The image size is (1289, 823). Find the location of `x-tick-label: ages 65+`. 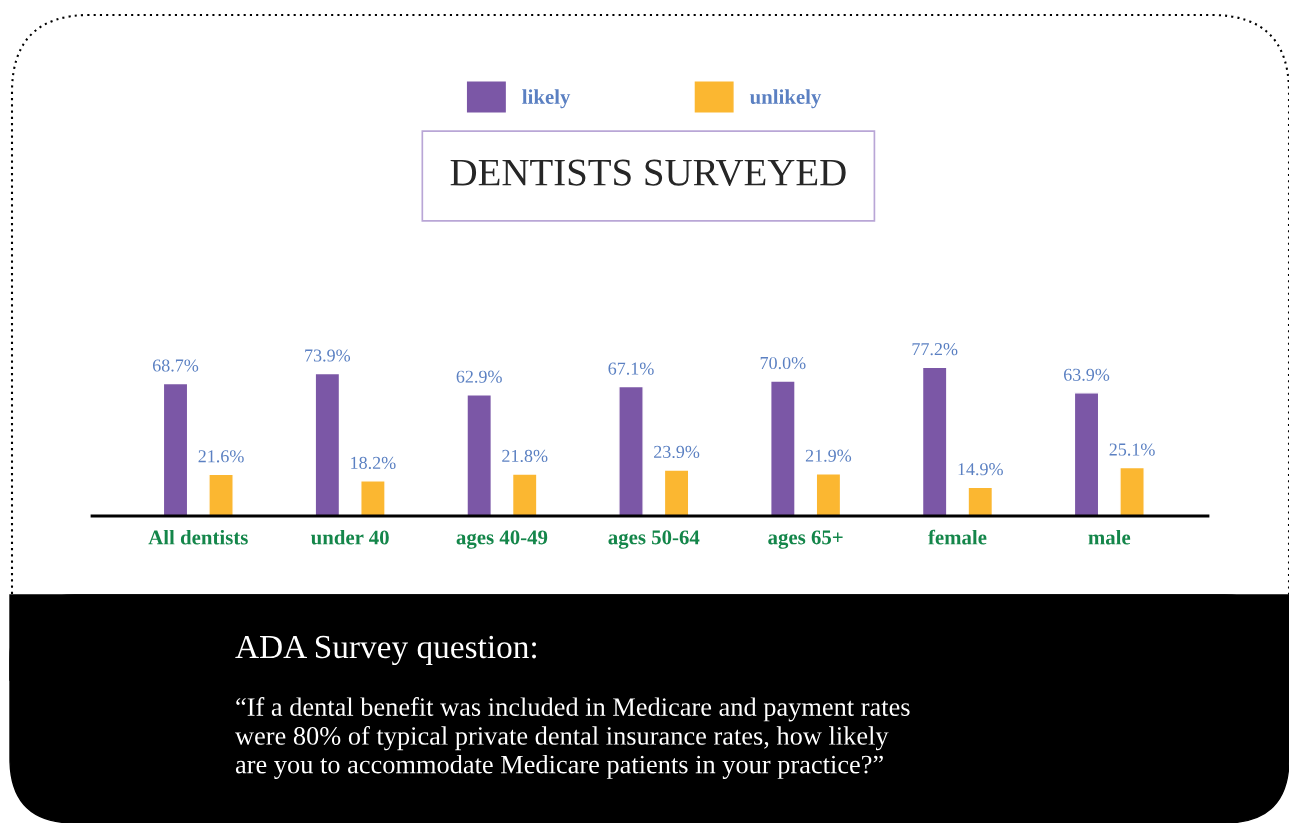

x-tick-label: ages 65+ is located at coordinates (805, 539).